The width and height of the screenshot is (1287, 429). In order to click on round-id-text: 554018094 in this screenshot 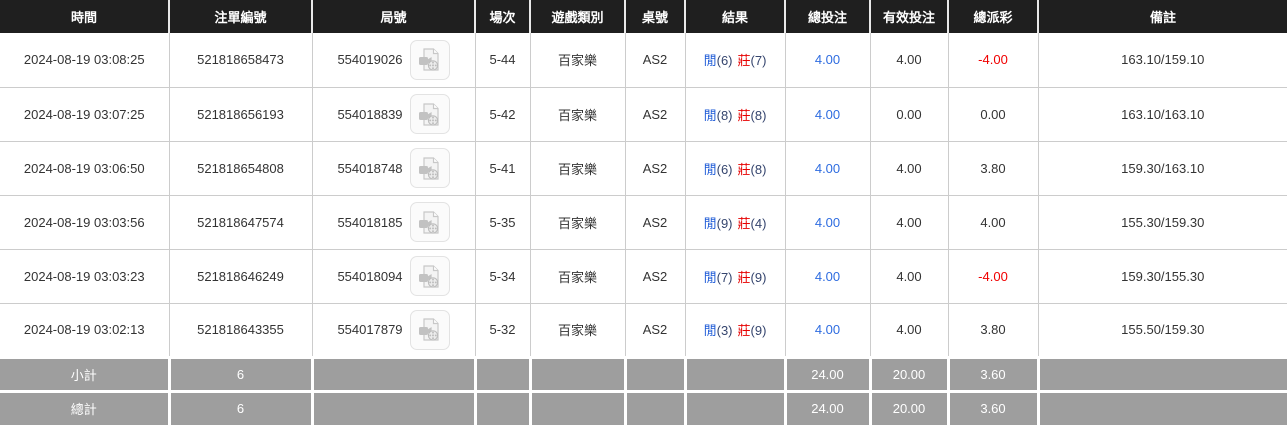, I will do `click(370, 276)`.